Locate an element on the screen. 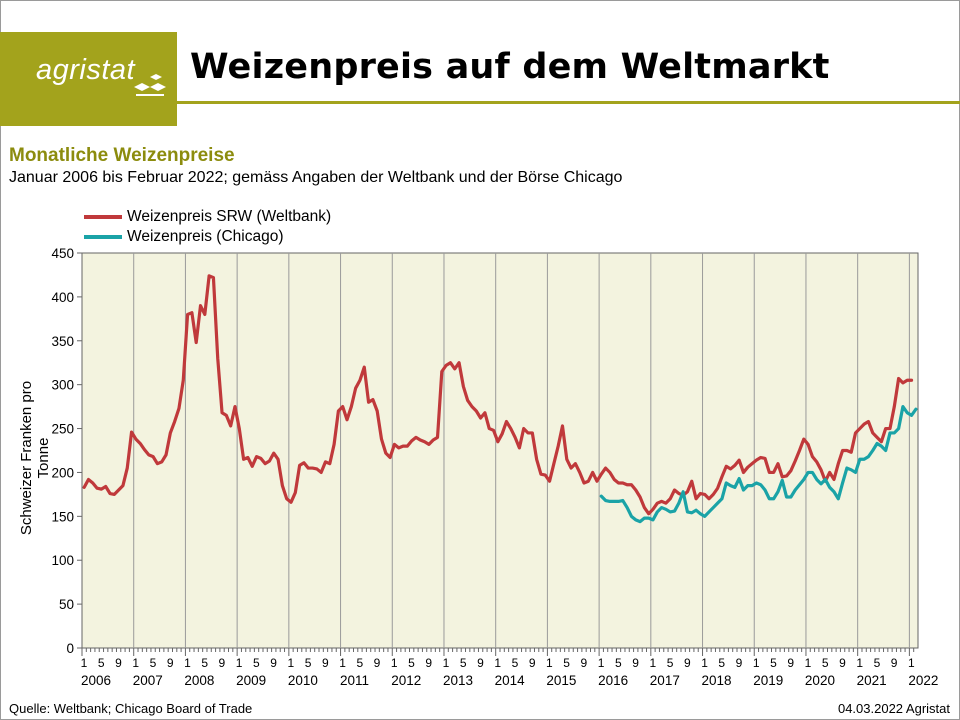  legend-label-srw: Weizenpreis SRW (Weltbank) is located at coordinates (229, 216).